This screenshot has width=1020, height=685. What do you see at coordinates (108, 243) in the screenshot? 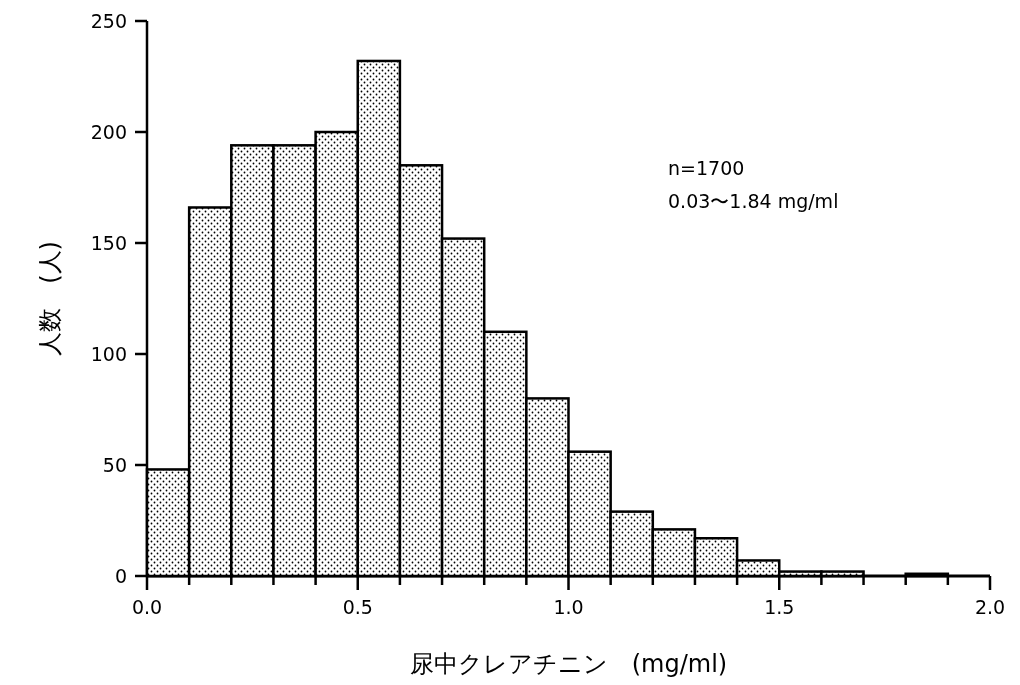
I see `y-tick-label: 150` at bounding box center [108, 243].